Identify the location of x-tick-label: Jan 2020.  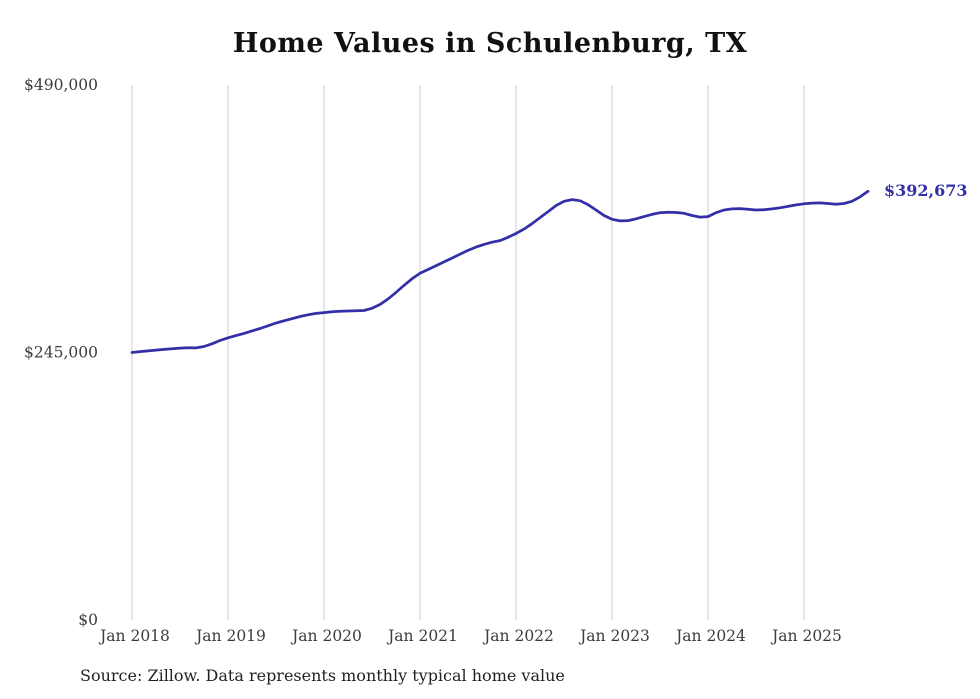
(326, 636).